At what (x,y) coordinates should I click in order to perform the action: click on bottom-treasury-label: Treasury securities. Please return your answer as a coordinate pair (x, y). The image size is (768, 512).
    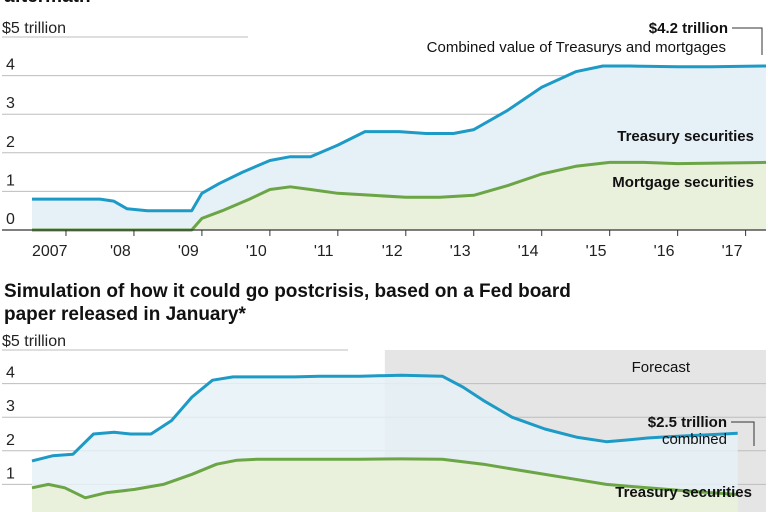
    Looking at the image, I should click on (683, 492).